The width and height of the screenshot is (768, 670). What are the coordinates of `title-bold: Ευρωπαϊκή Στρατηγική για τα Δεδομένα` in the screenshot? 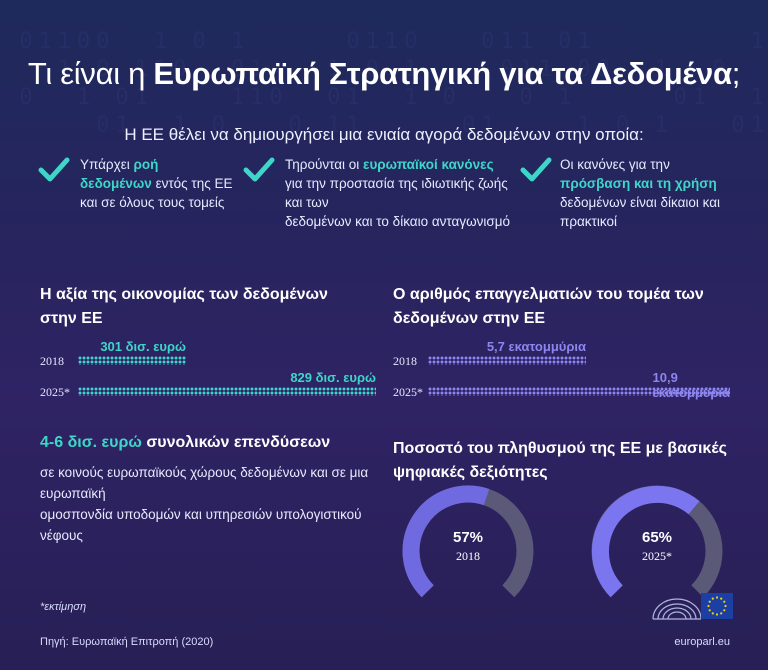 It's located at (442, 73).